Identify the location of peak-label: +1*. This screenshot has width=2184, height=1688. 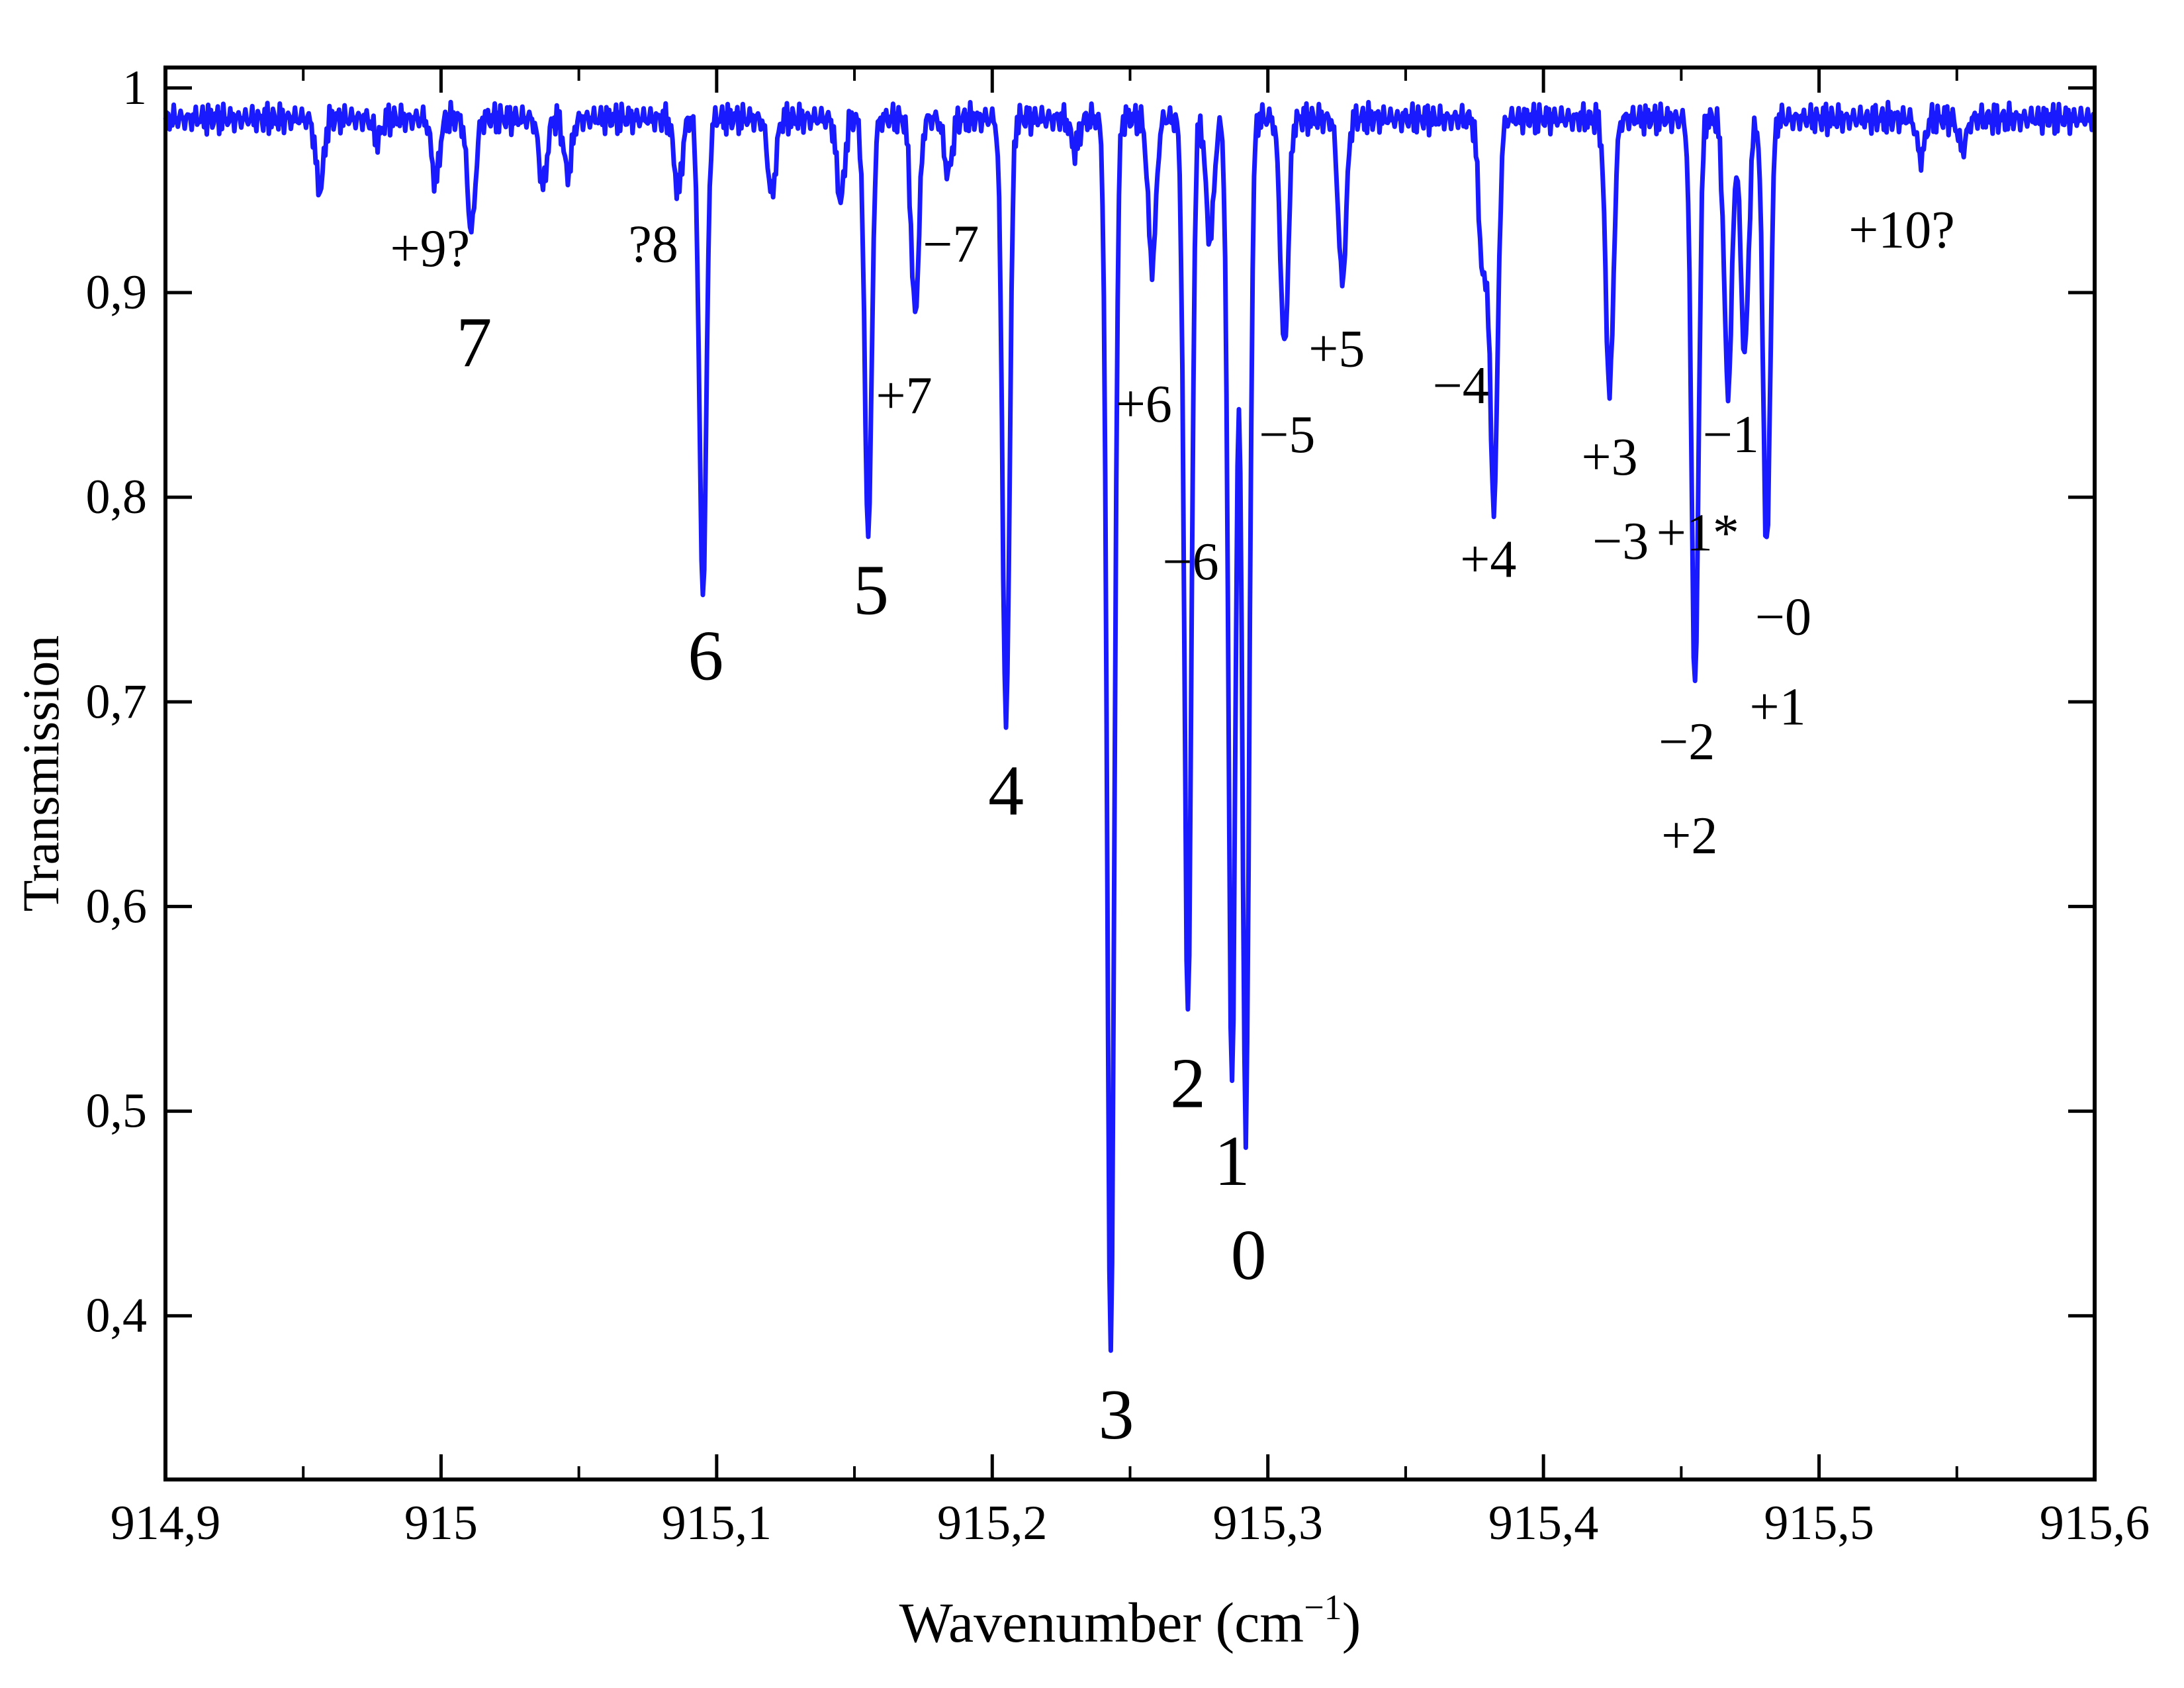
(1698, 533).